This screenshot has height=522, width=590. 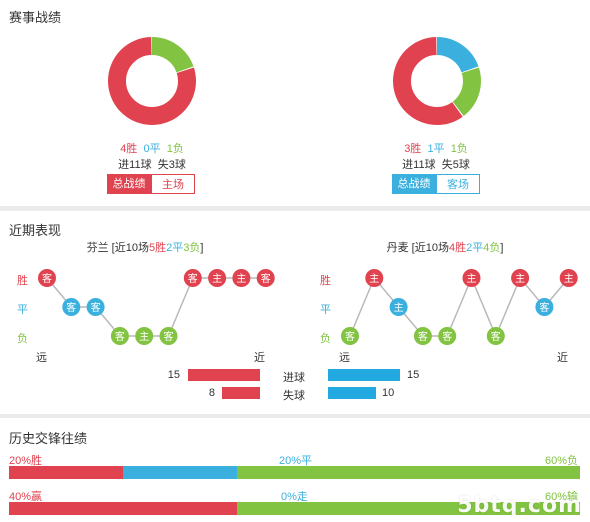 What do you see at coordinates (35, 17) in the screenshot?
I see `overall-record-title: 赛事战绩` at bounding box center [35, 17].